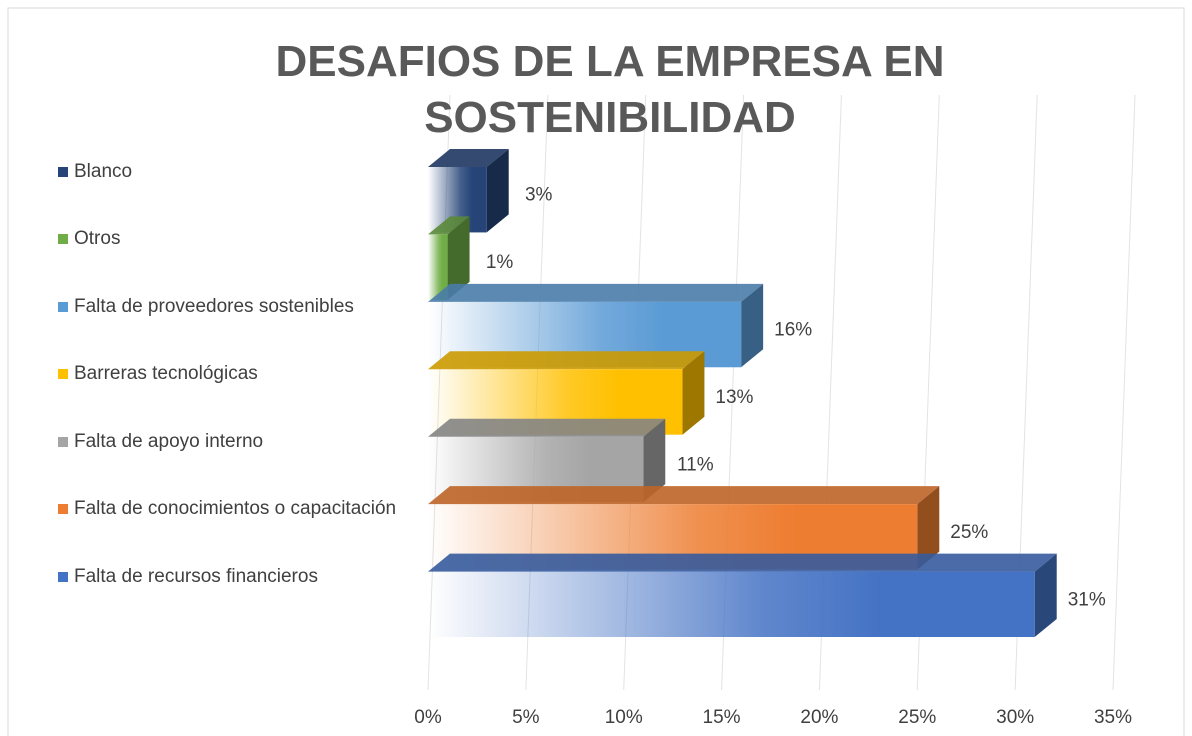 Image resolution: width=1192 pixels, height=736 pixels. Describe the element at coordinates (969, 532) in the screenshot. I see `data-label: 25%` at that location.